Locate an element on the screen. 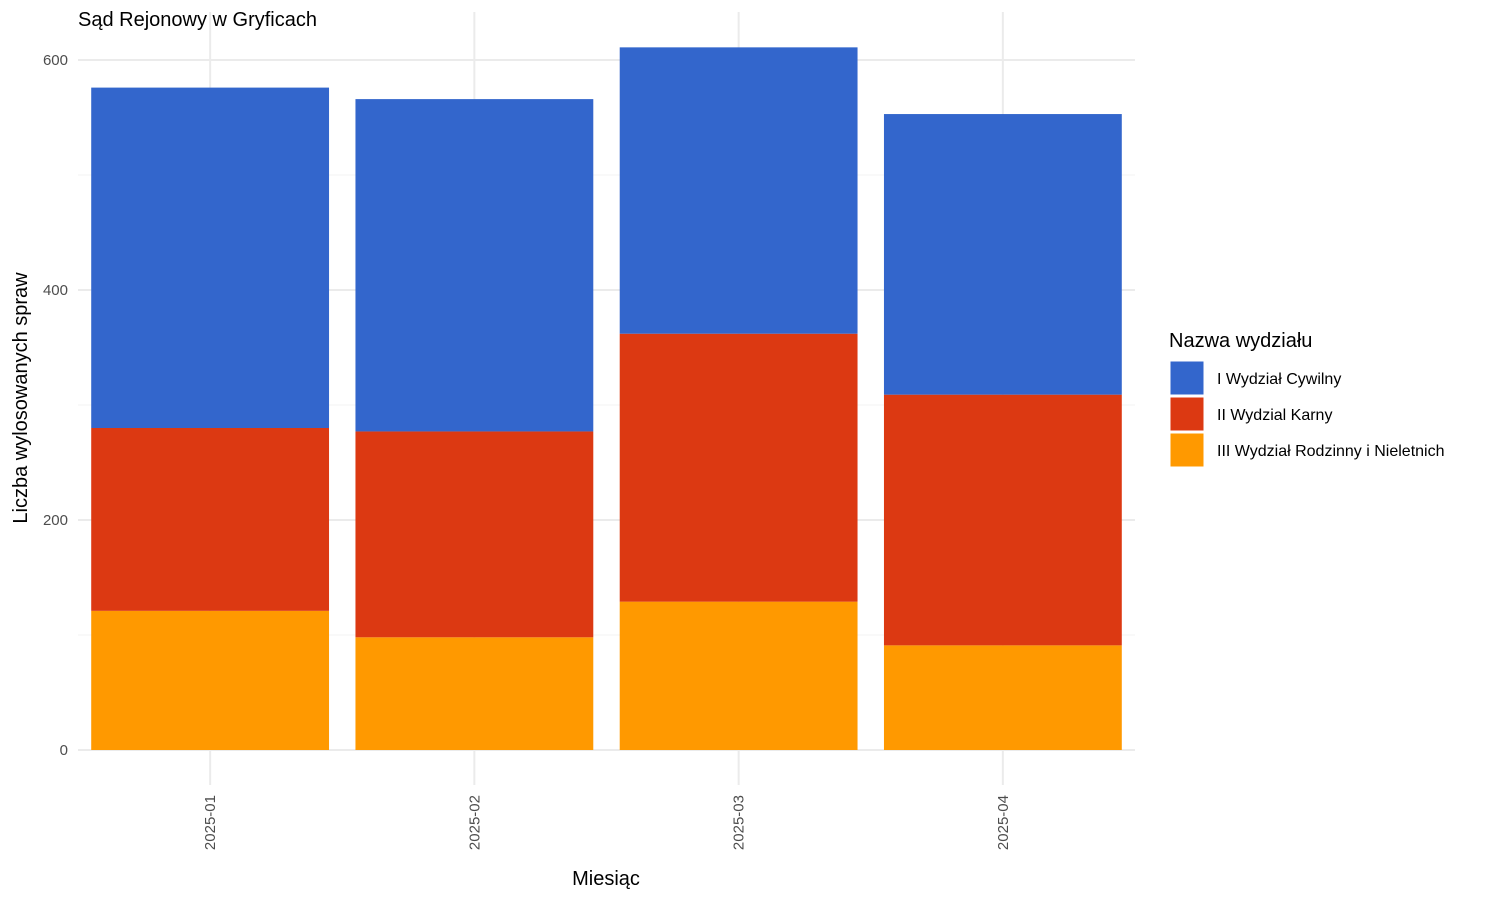 This screenshot has height=900, width=1500. x-axis-ticks: 2025-01 2025-02 2025-03 2025-04 is located at coordinates (607, 822).